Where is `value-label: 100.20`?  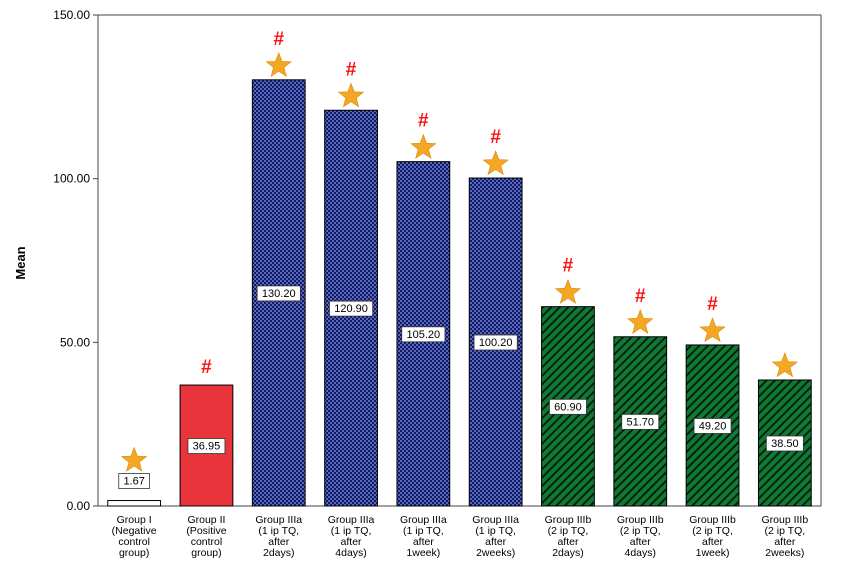 value-label: 100.20 is located at coordinates (496, 343).